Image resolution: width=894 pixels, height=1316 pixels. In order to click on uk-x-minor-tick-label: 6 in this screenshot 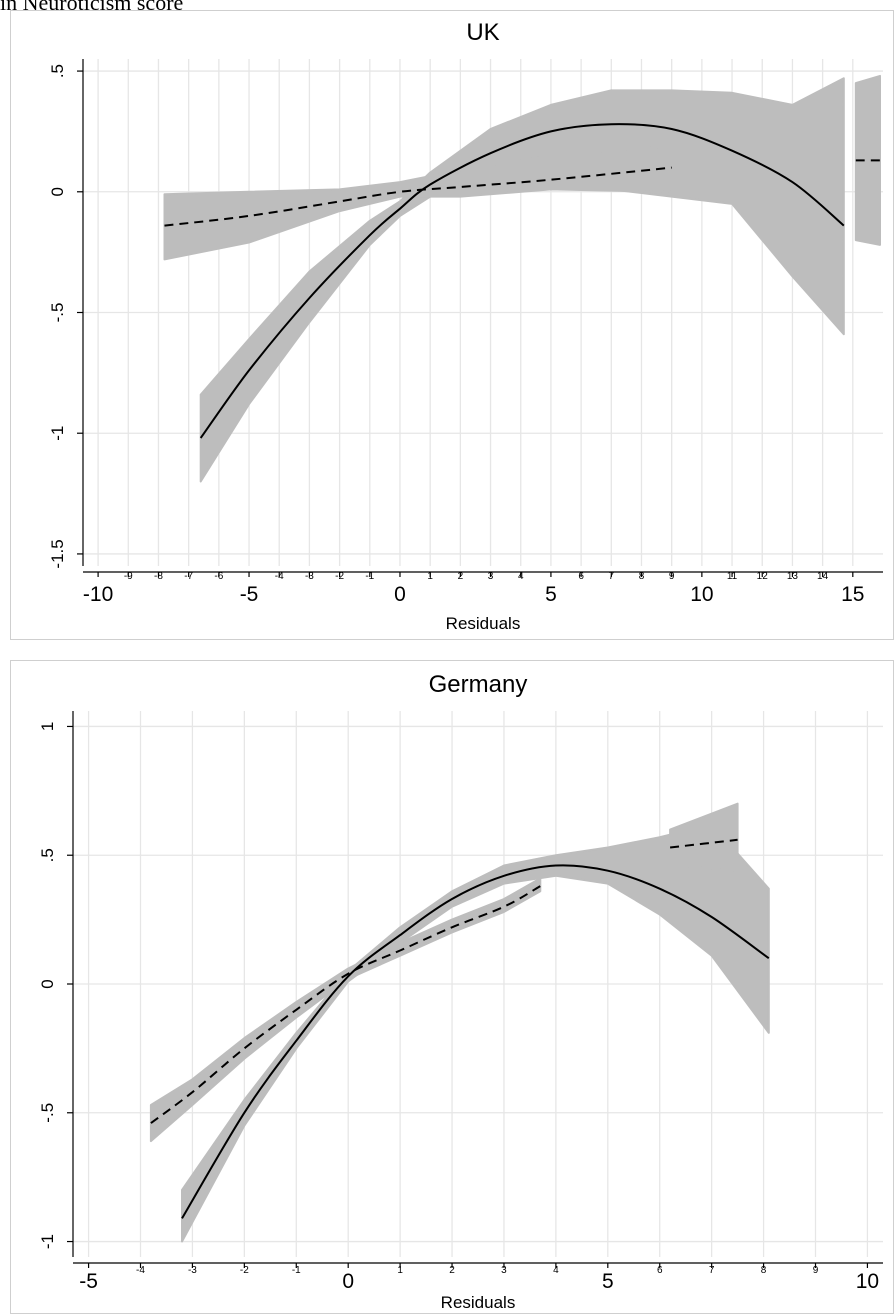, I will do `click(581, 576)`.